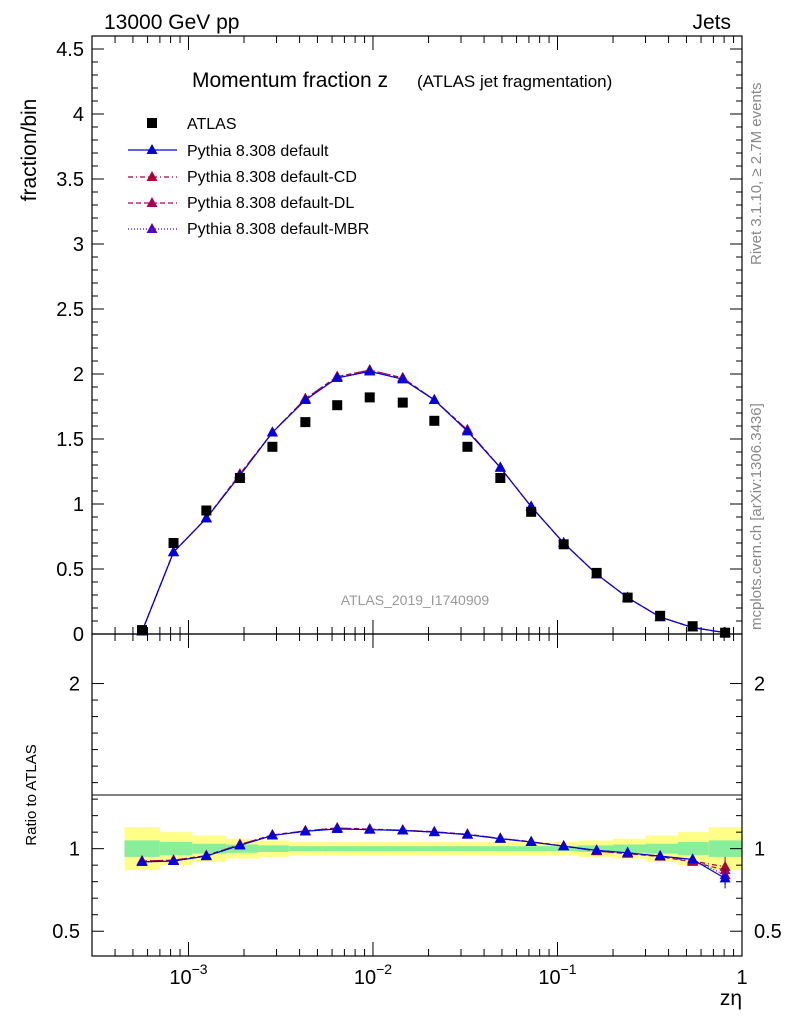  I want to click on legend-marker-mbr, so click(152, 228).